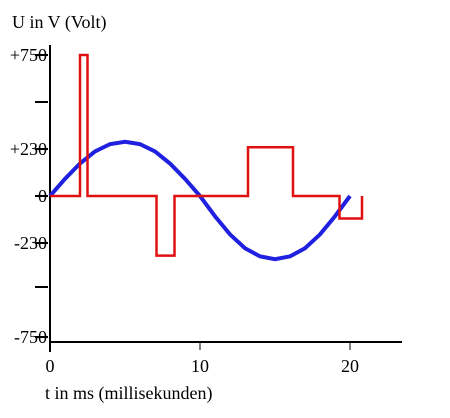 This screenshot has height=418, width=450. What do you see at coordinates (350, 366) in the screenshot?
I see `x-tick-label: 20` at bounding box center [350, 366].